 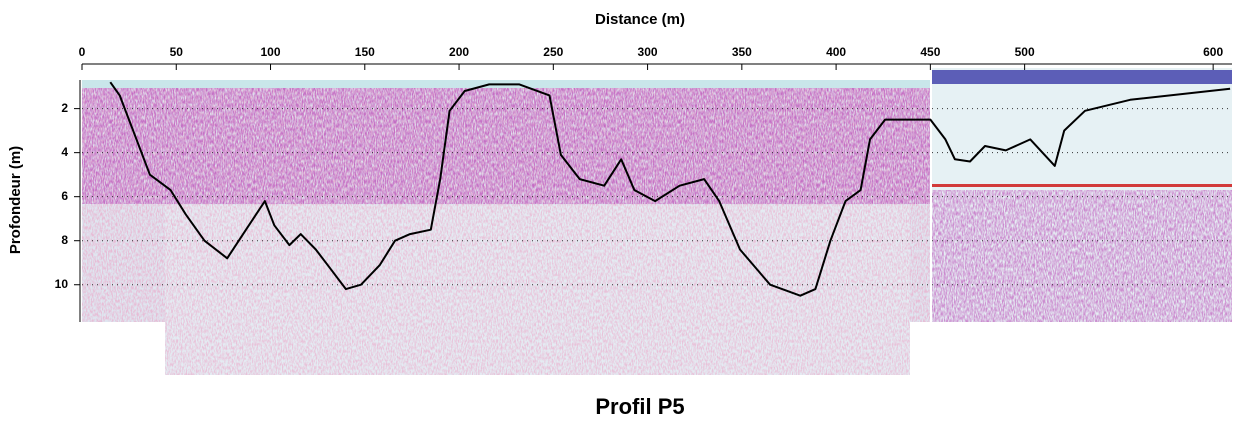 What do you see at coordinates (1082, 77) in the screenshot?
I see `panel-right-band` at bounding box center [1082, 77].